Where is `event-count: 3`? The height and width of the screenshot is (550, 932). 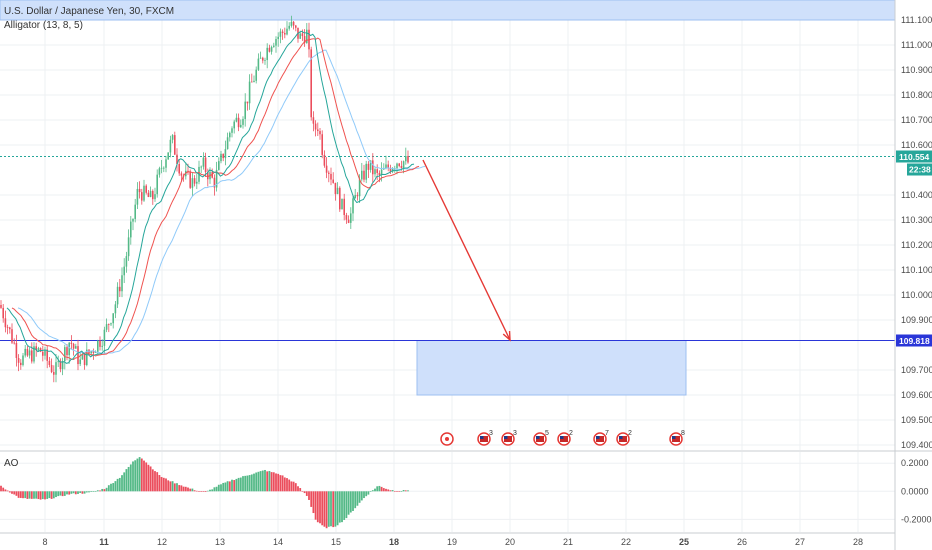
event-count: 3 is located at coordinates (515, 433).